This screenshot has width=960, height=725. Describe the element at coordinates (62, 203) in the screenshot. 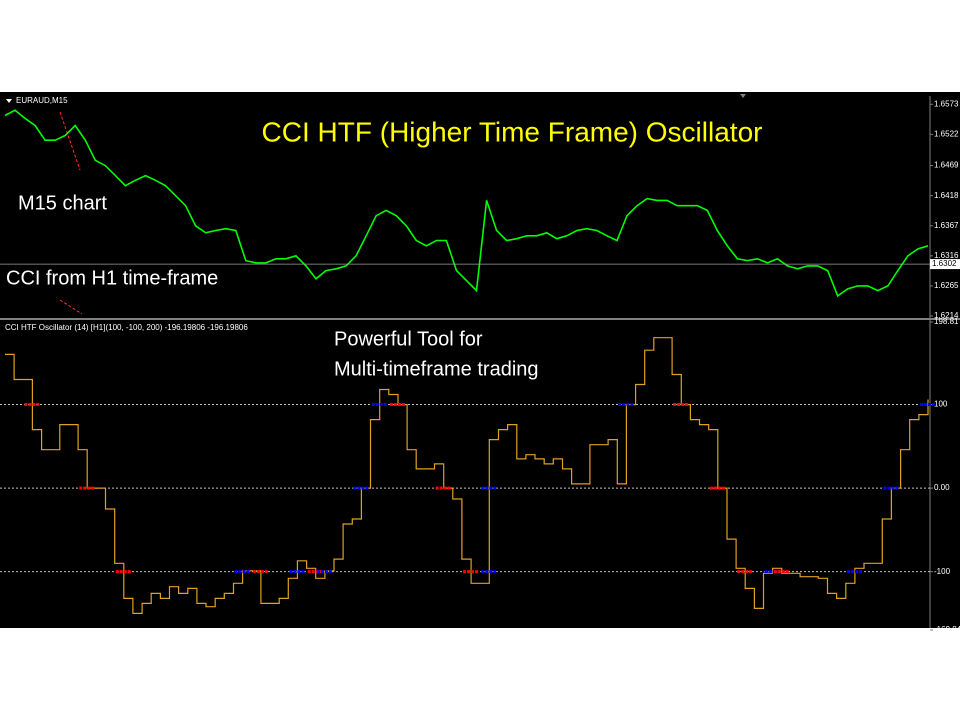

I see `annotation: M15 chart` at that location.